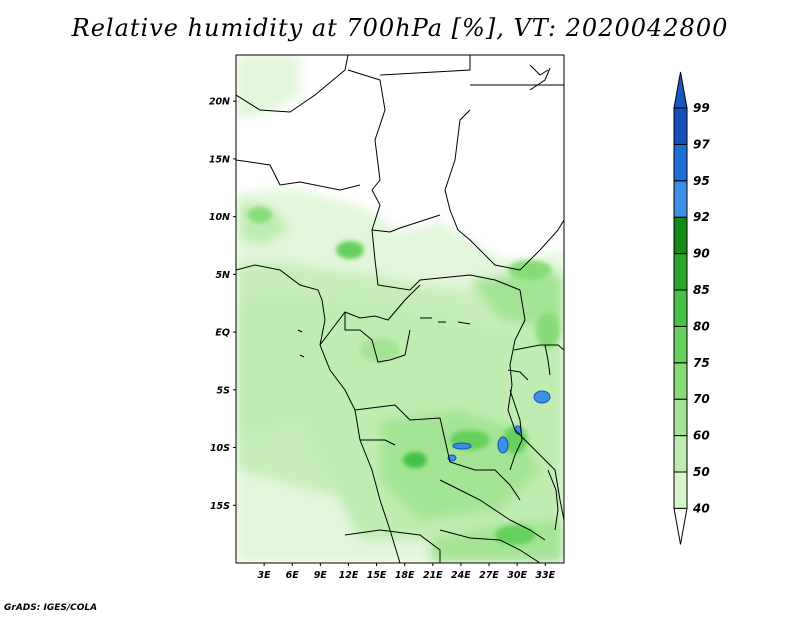 The width and height of the screenshot is (800, 618). I want to click on lon-tick-label: 15E, so click(377, 575).